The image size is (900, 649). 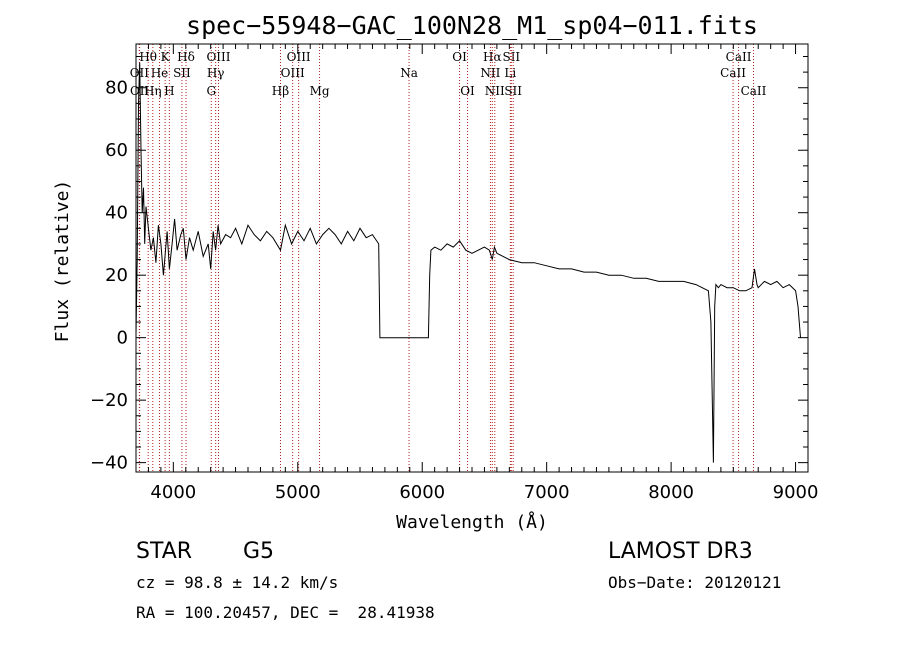 What do you see at coordinates (237, 582) in the screenshot?
I see `redshift-velocity: cz = 98.8 ± 14.2 km/s` at bounding box center [237, 582].